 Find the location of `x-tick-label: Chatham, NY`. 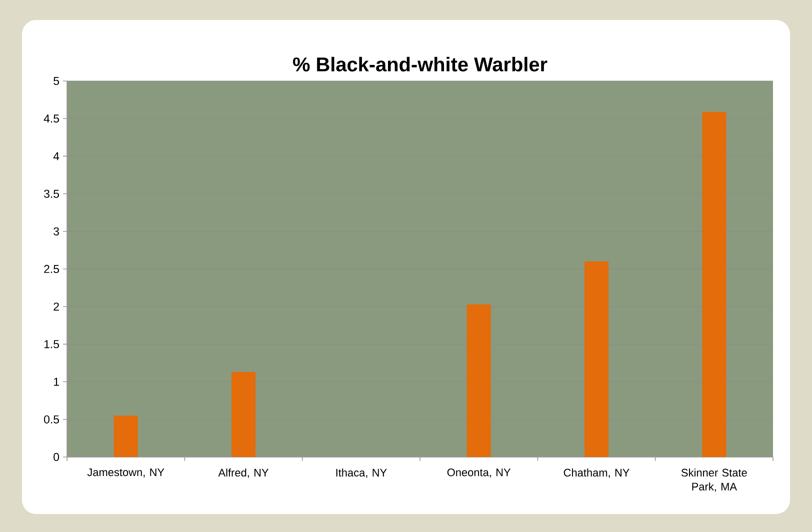

x-tick-label: Chatham, NY is located at coordinates (597, 473).